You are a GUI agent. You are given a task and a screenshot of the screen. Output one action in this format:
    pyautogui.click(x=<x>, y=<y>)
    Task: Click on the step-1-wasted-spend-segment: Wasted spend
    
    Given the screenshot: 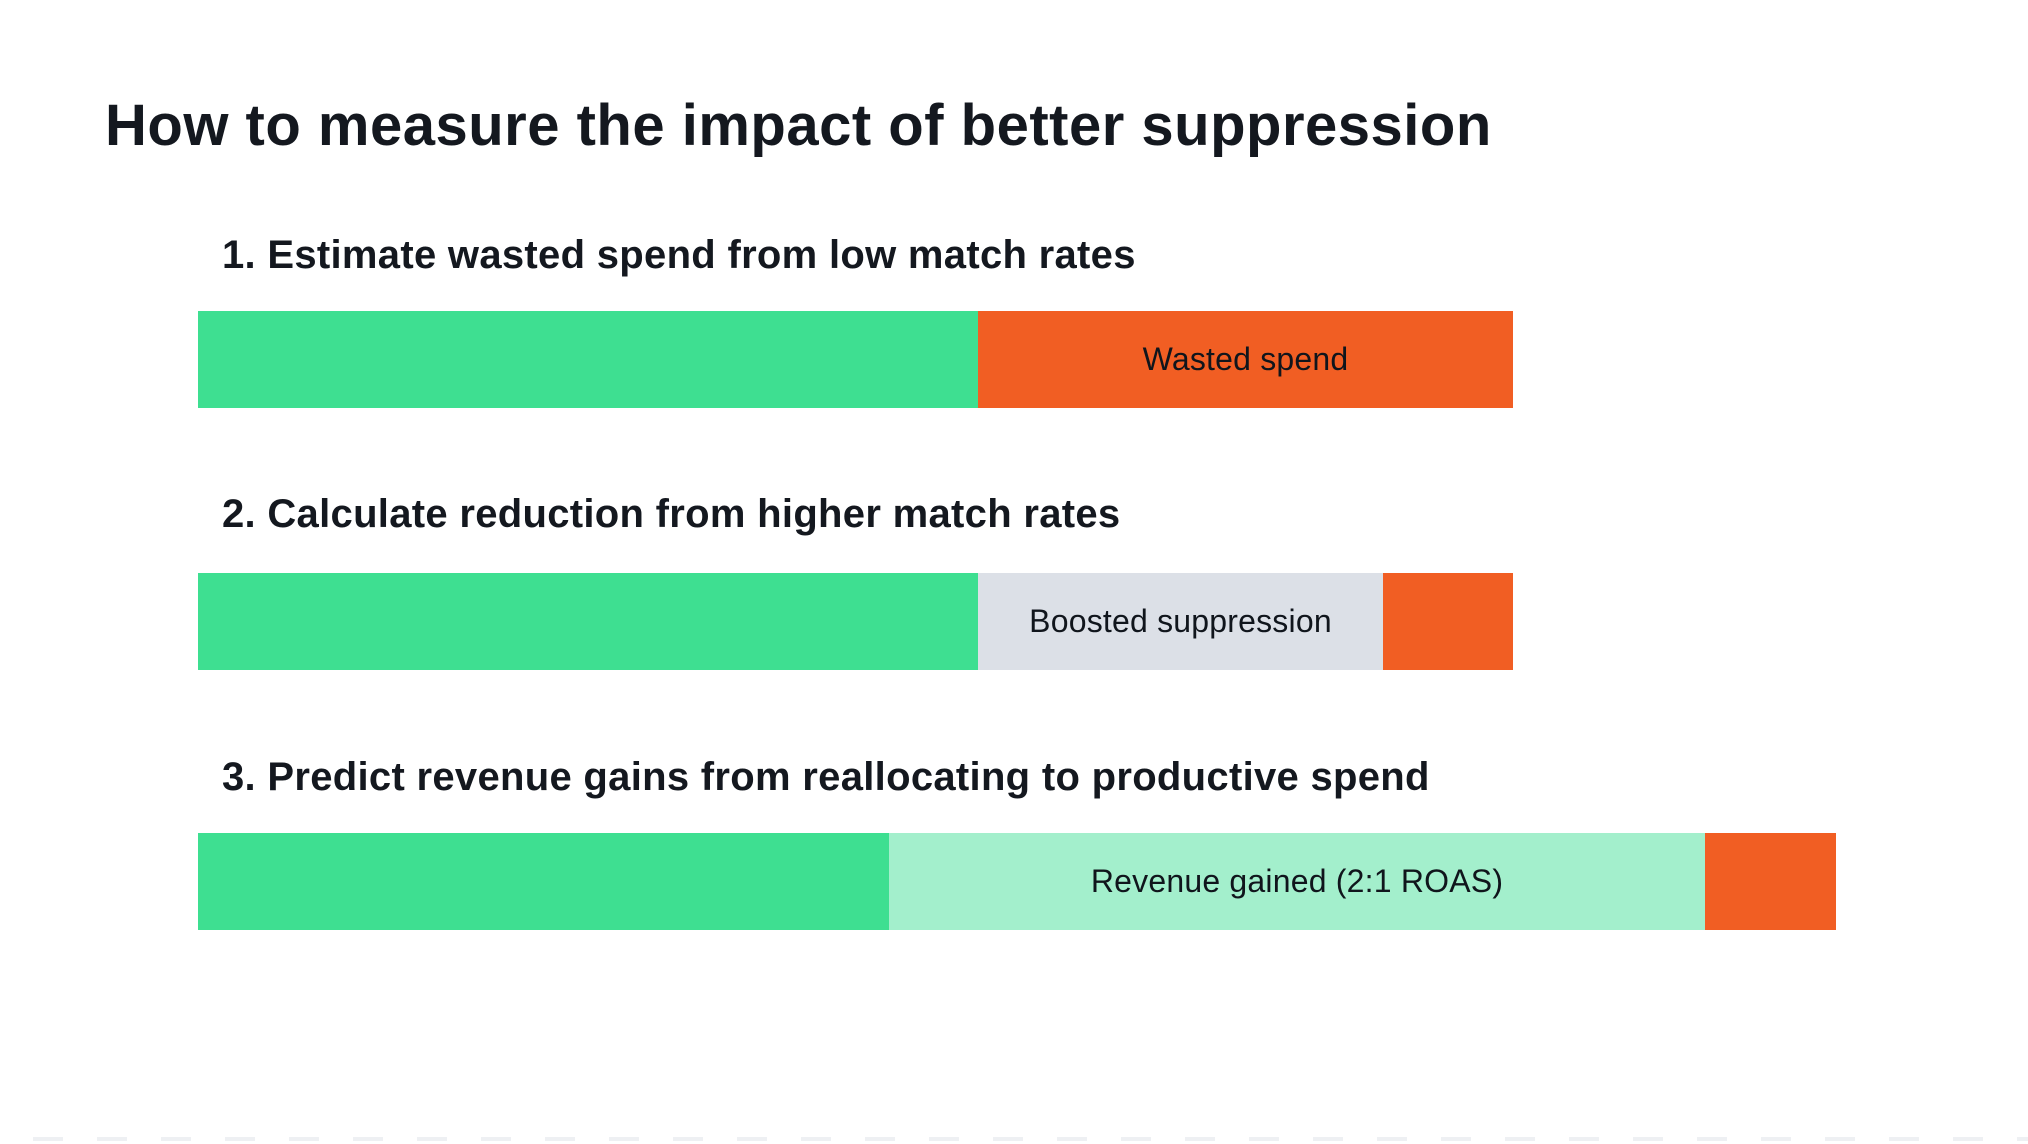 What is the action you would take?
    pyautogui.click(x=1245, y=359)
    